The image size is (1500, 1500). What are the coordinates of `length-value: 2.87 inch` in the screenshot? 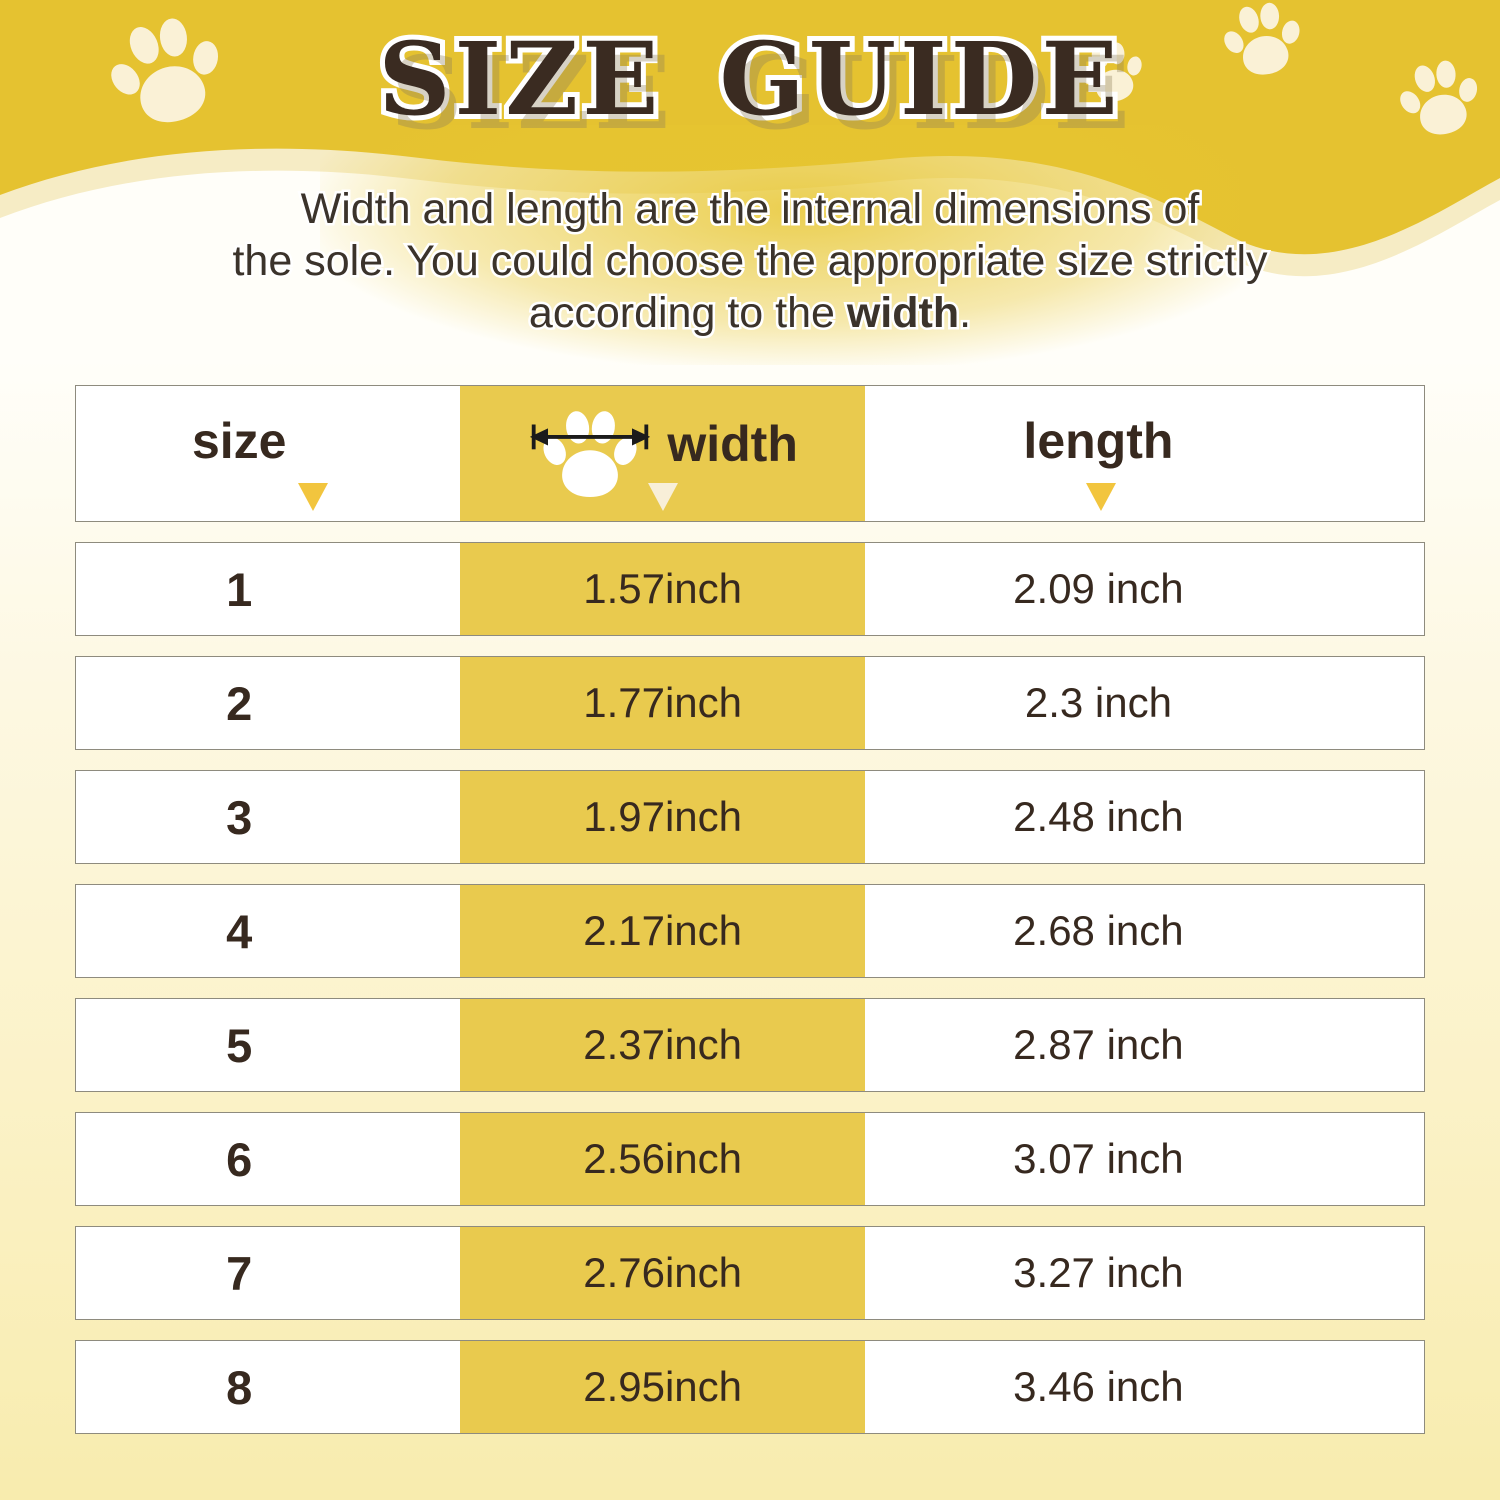 It's located at (1098, 1044).